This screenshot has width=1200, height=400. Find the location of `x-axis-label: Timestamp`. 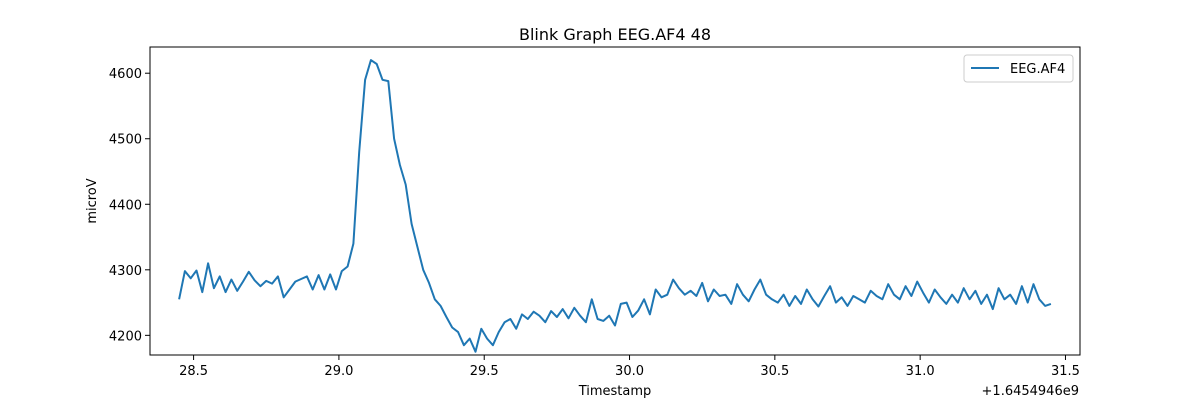

x-axis-label: Timestamp is located at coordinates (615, 391).